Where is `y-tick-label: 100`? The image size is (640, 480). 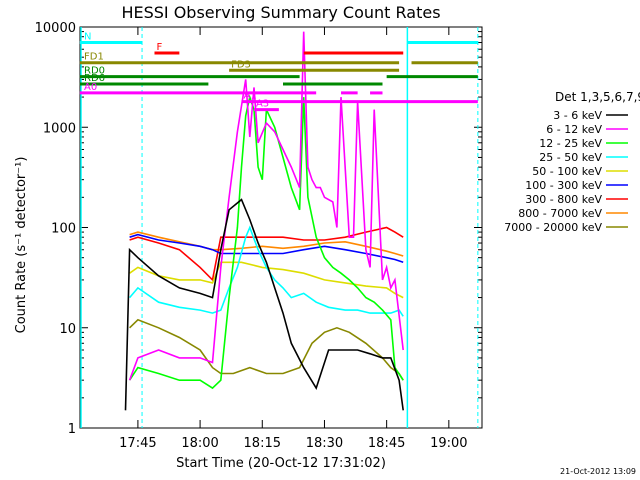
y-tick-label: 100 is located at coordinates (63, 229).